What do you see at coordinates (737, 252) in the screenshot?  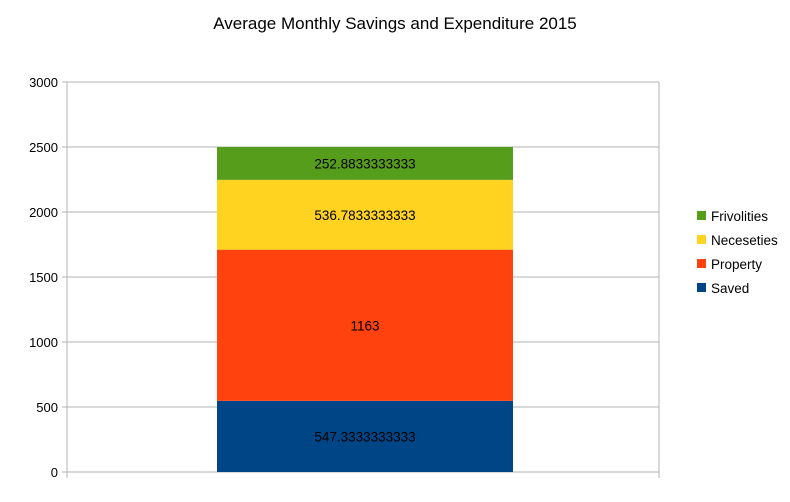 I see `legend: Frivolities Neceseties Property Saved` at bounding box center [737, 252].